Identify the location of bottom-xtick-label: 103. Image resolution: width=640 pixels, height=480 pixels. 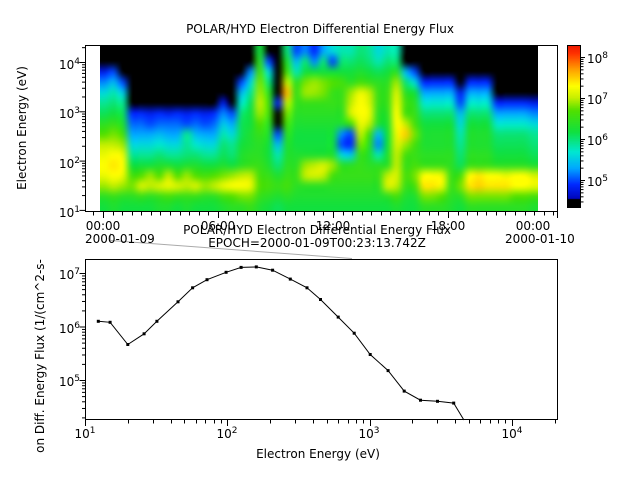
(369, 433).